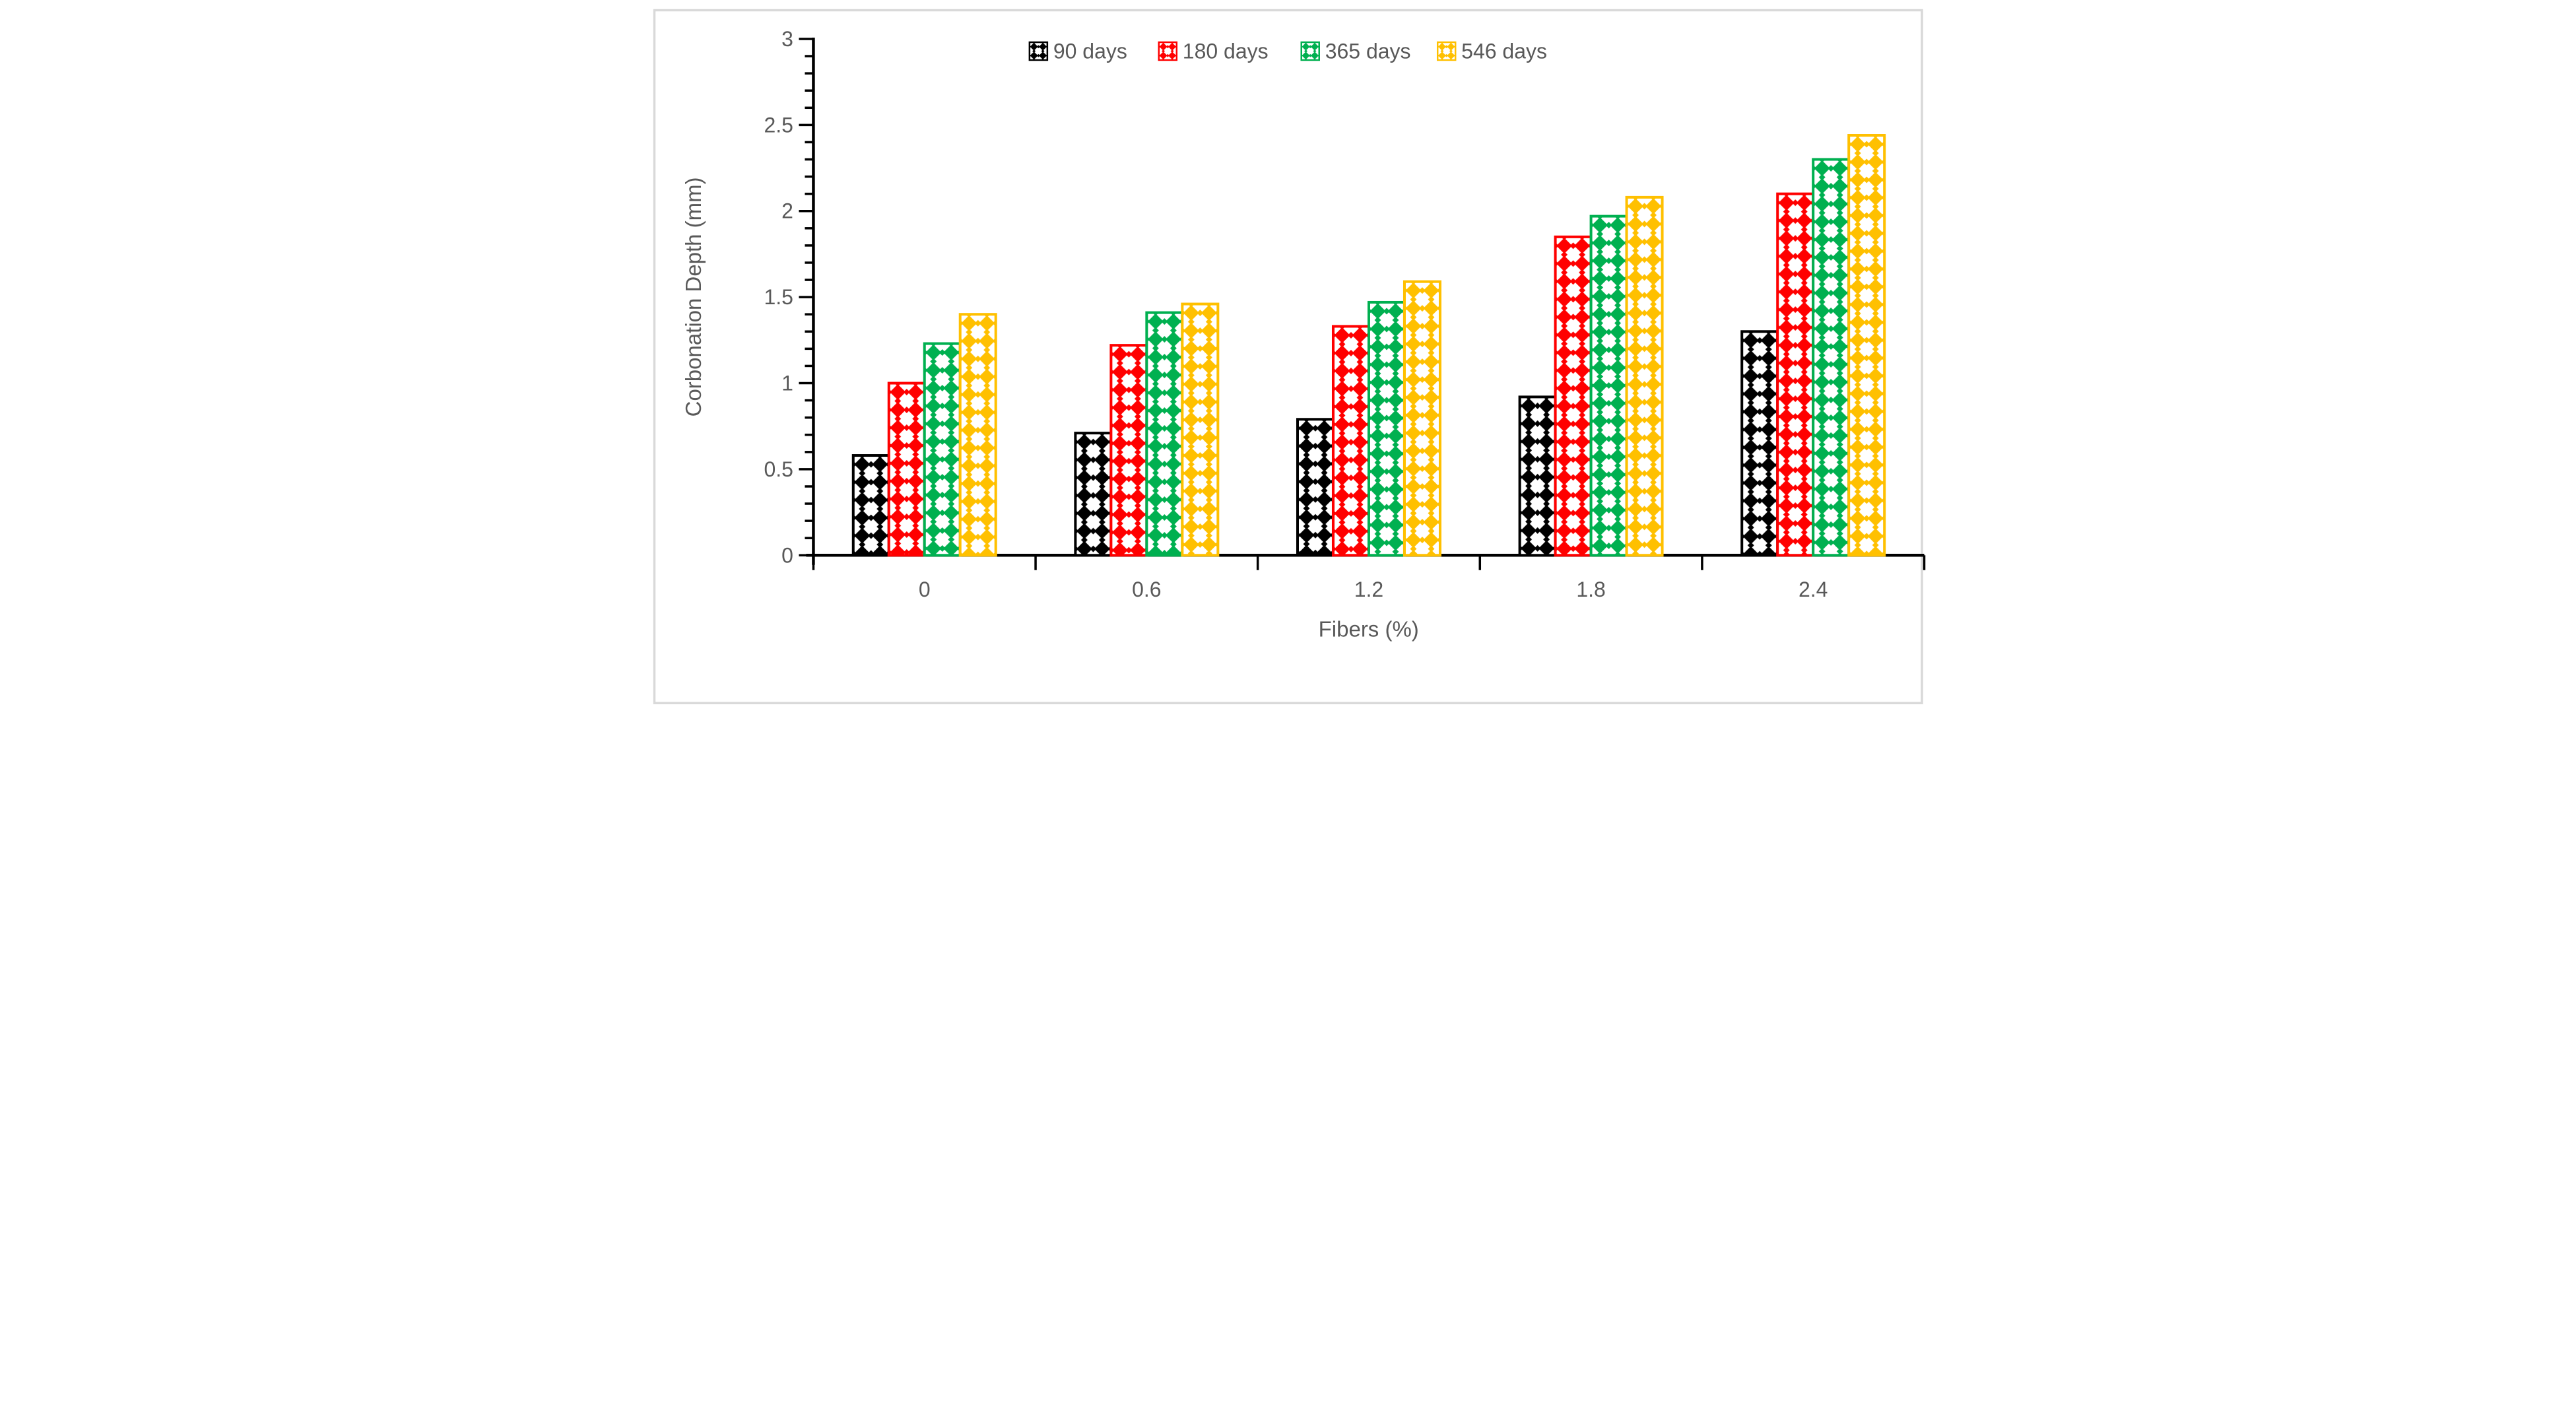 Image resolution: width=2576 pixels, height=1427 pixels. I want to click on x-category-label: 0, so click(925, 589).